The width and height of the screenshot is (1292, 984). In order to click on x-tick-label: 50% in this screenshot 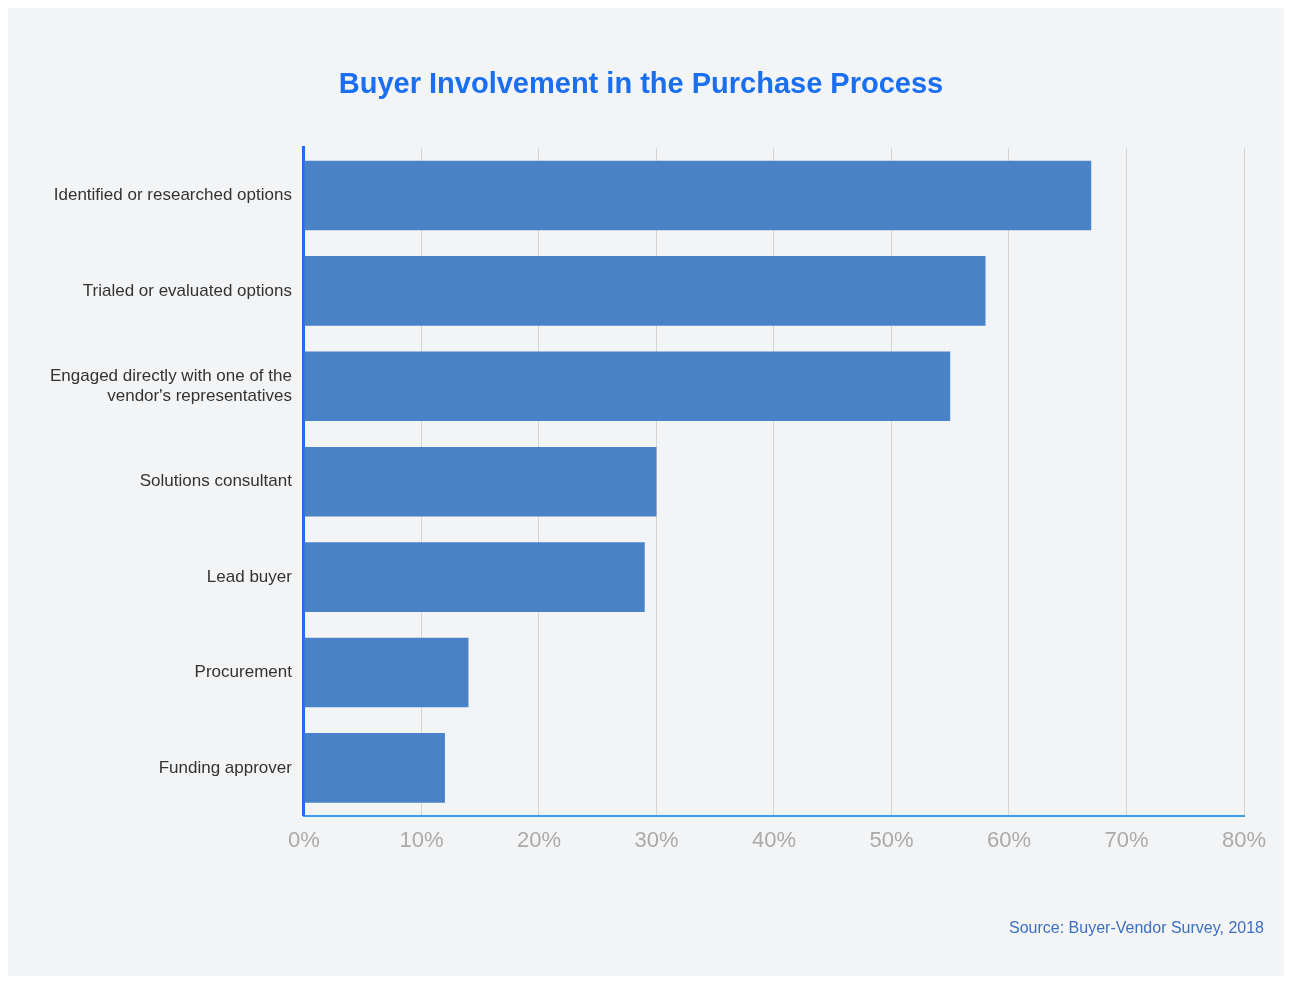, I will do `click(891, 839)`.